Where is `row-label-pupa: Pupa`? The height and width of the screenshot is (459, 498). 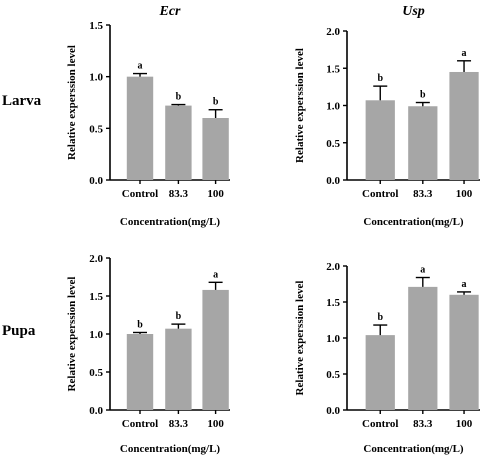
row-label-pupa: Pupa is located at coordinates (19, 331).